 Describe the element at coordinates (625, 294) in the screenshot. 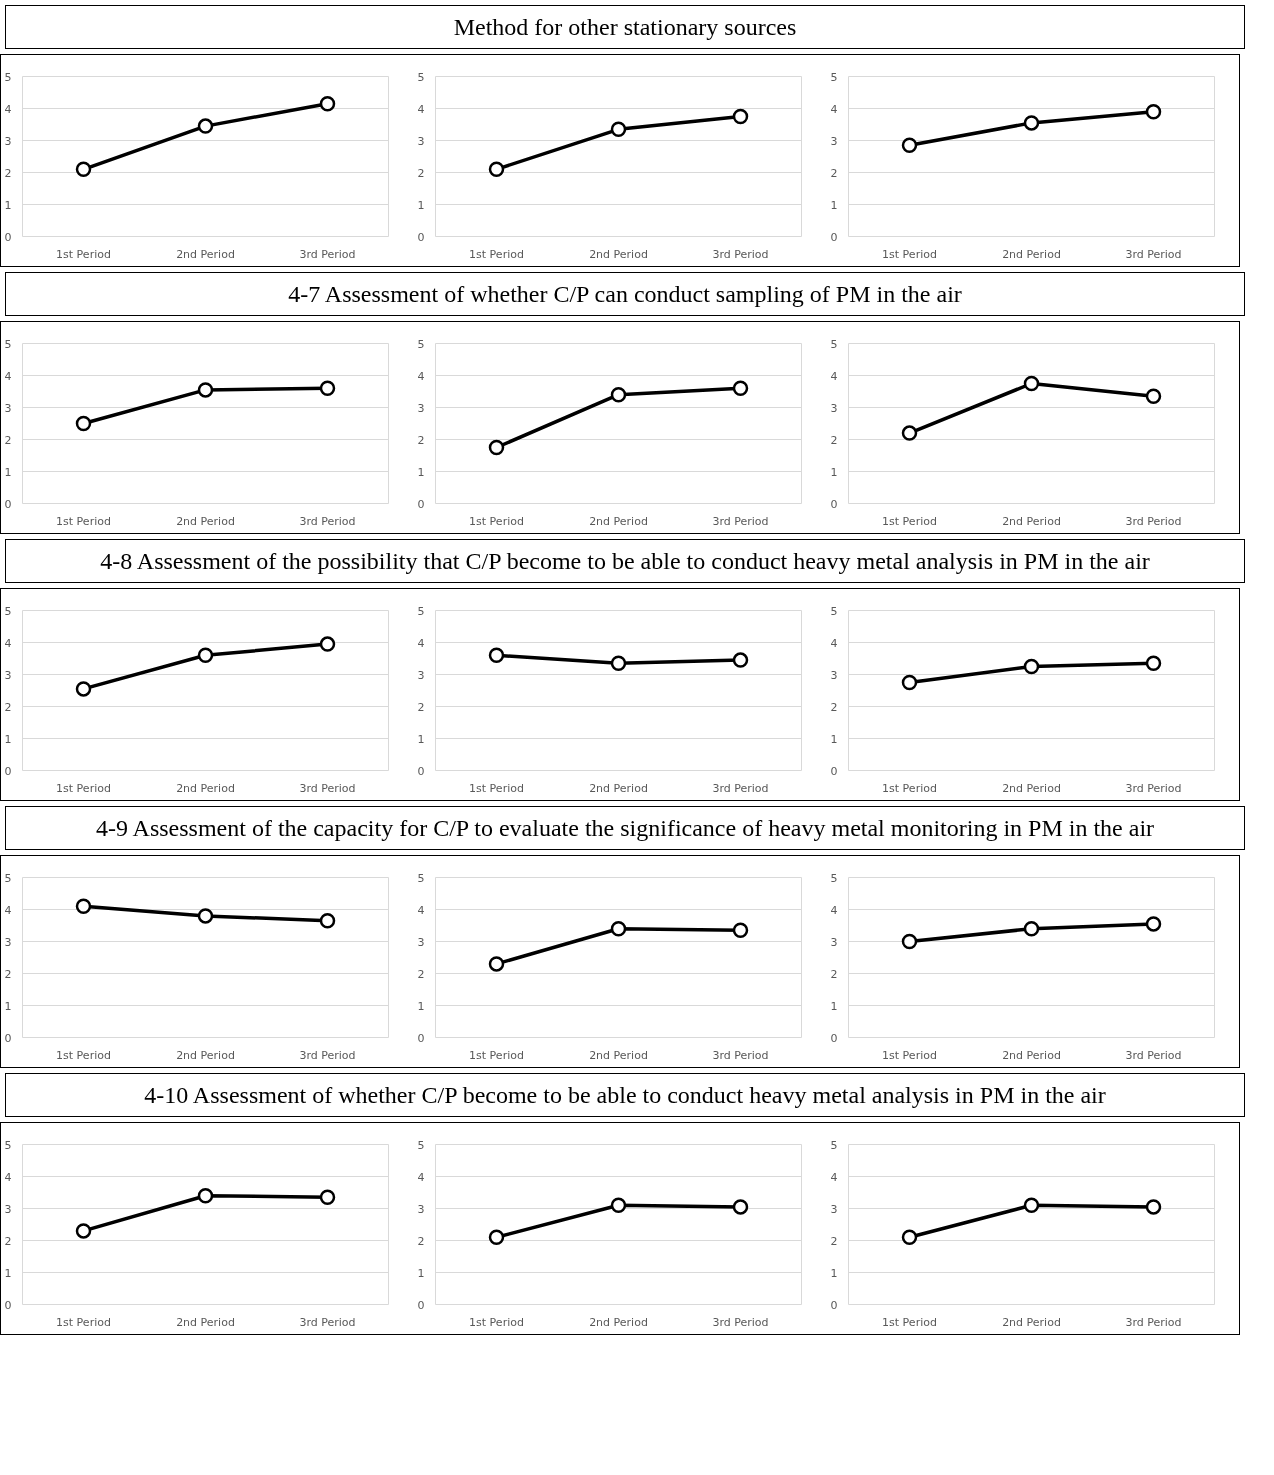

I see `text: 4-7 Assessment of whether C/P can conduct sampling of PM in the air` at that location.